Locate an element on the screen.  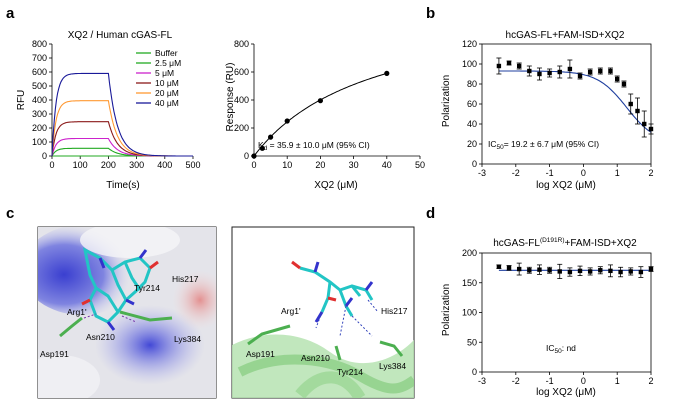
fp-wt-annot-k: IC is located at coordinates (492, 144).